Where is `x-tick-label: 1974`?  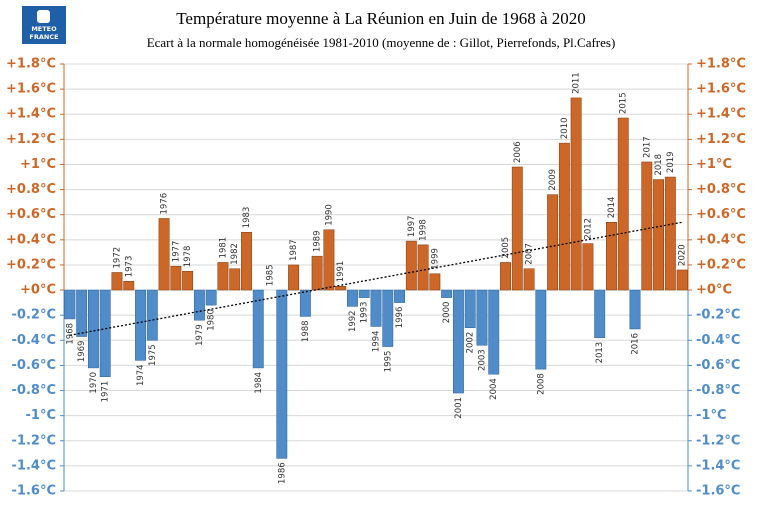 x-tick-label: 1974 is located at coordinates (141, 375).